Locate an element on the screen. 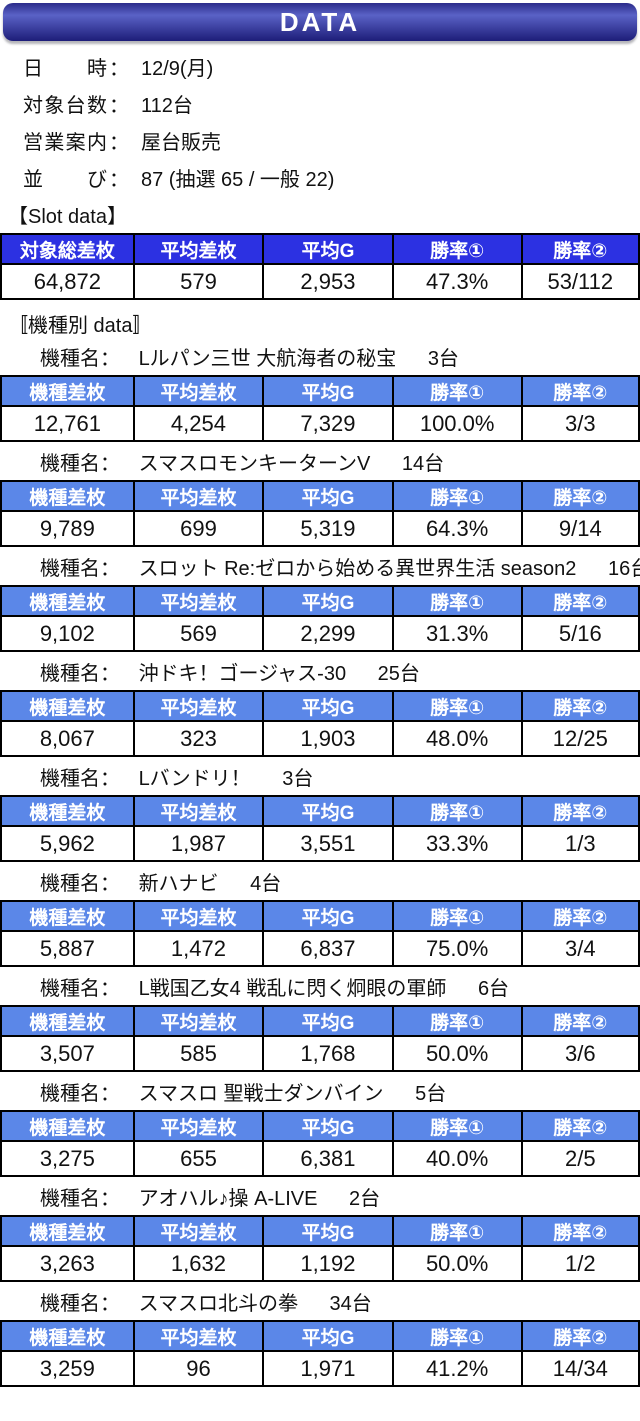 Image resolution: width=640 pixels, height=1421 pixels. cell-winrate-1: 47.3% is located at coordinates (457, 281).